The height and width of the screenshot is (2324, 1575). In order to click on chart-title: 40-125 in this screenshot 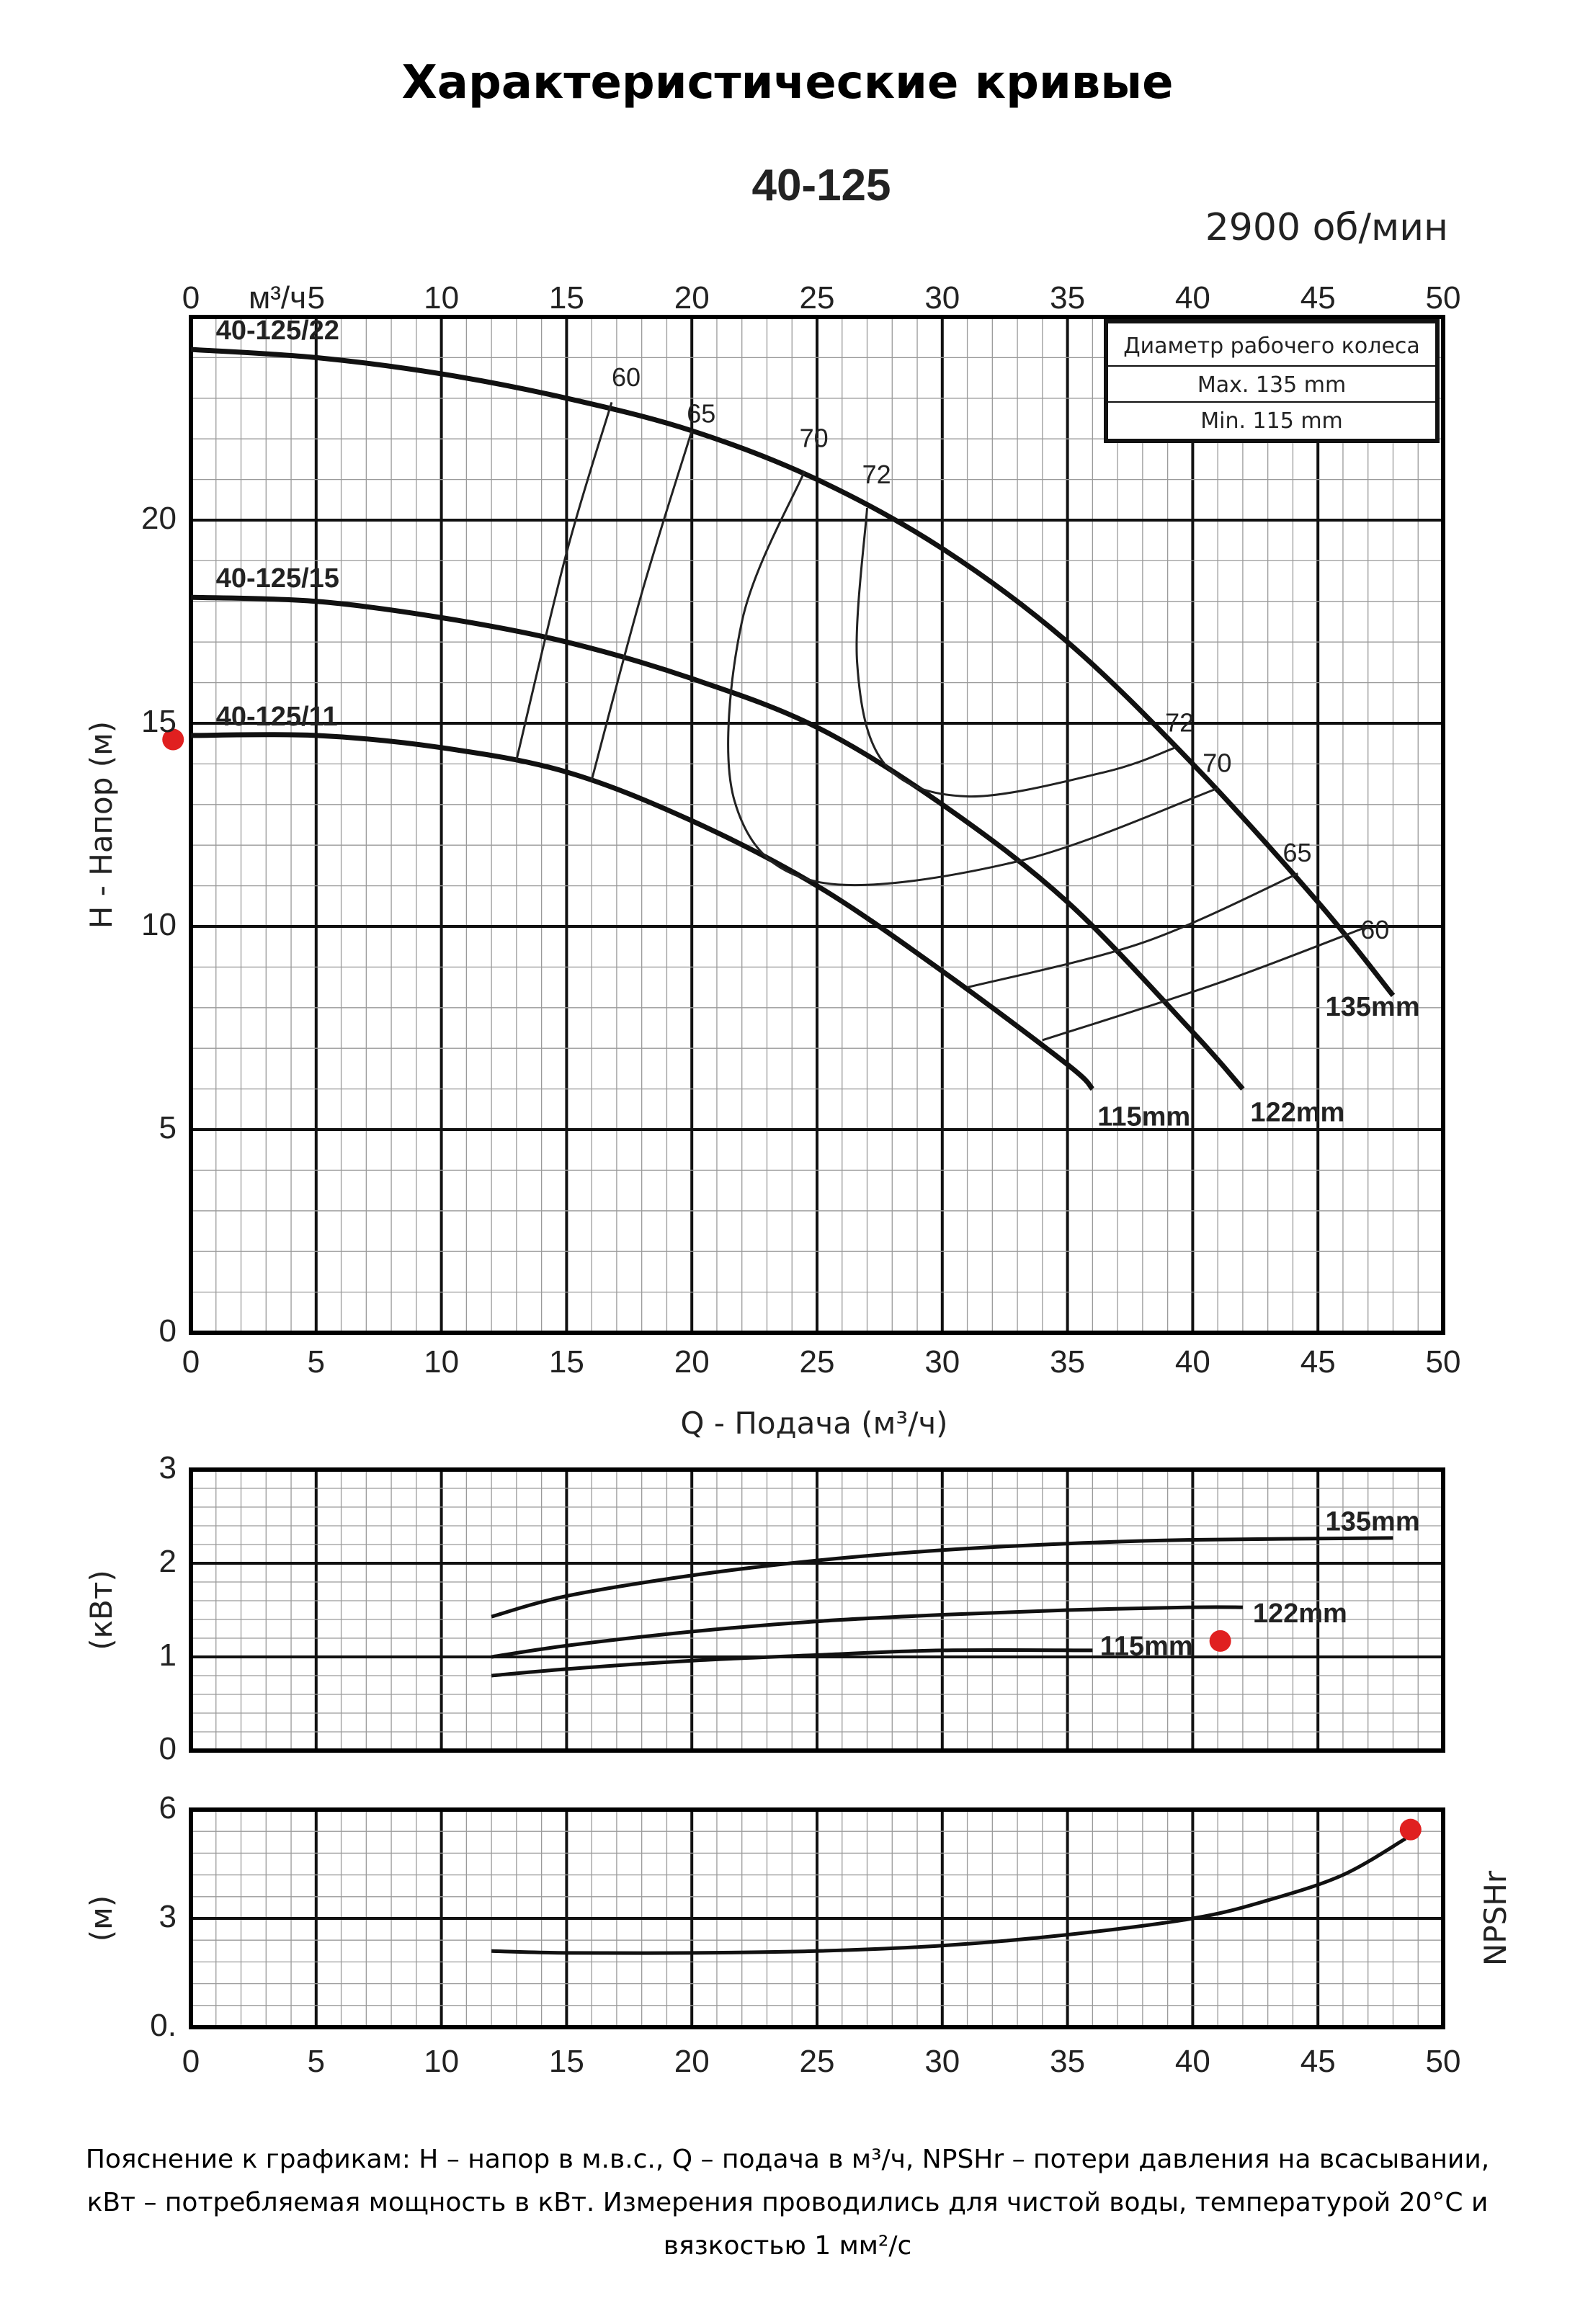, I will do `click(821, 185)`.